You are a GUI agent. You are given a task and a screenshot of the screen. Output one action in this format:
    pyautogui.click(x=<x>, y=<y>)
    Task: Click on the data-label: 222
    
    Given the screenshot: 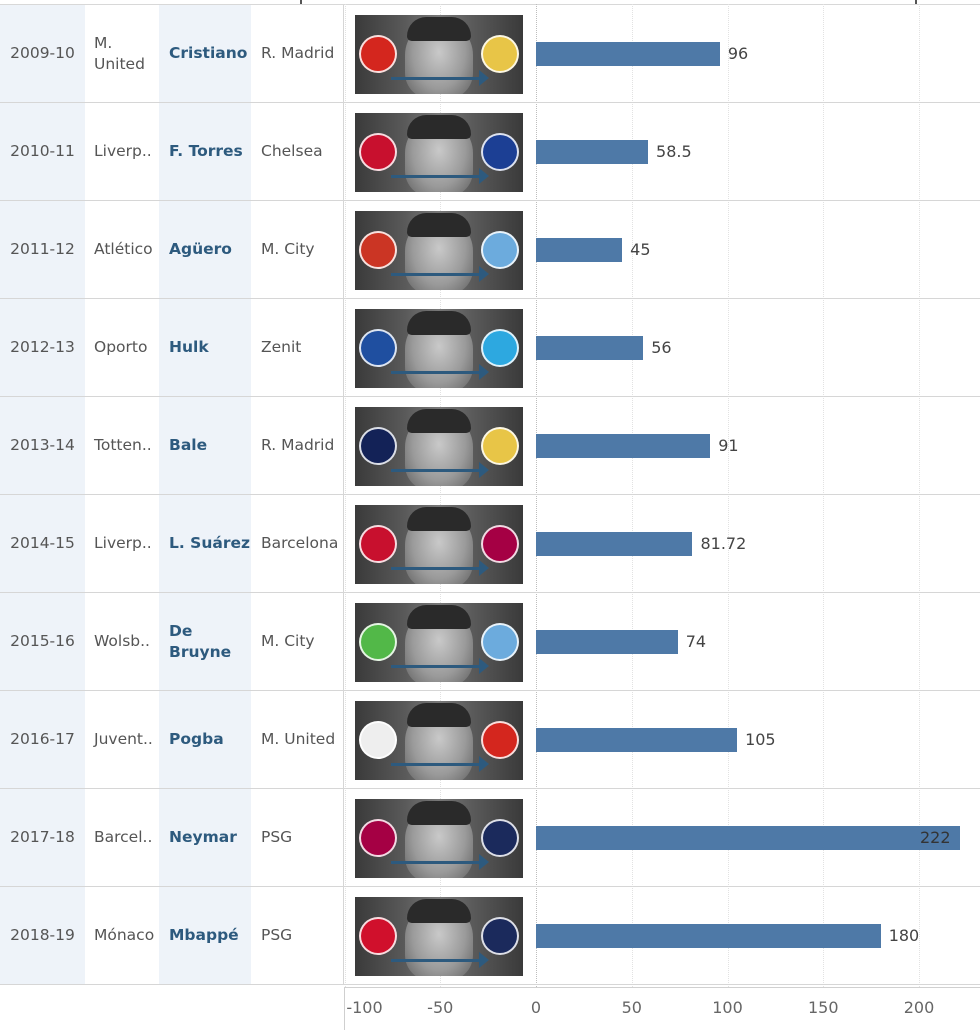 What is the action you would take?
    pyautogui.click(x=935, y=837)
    